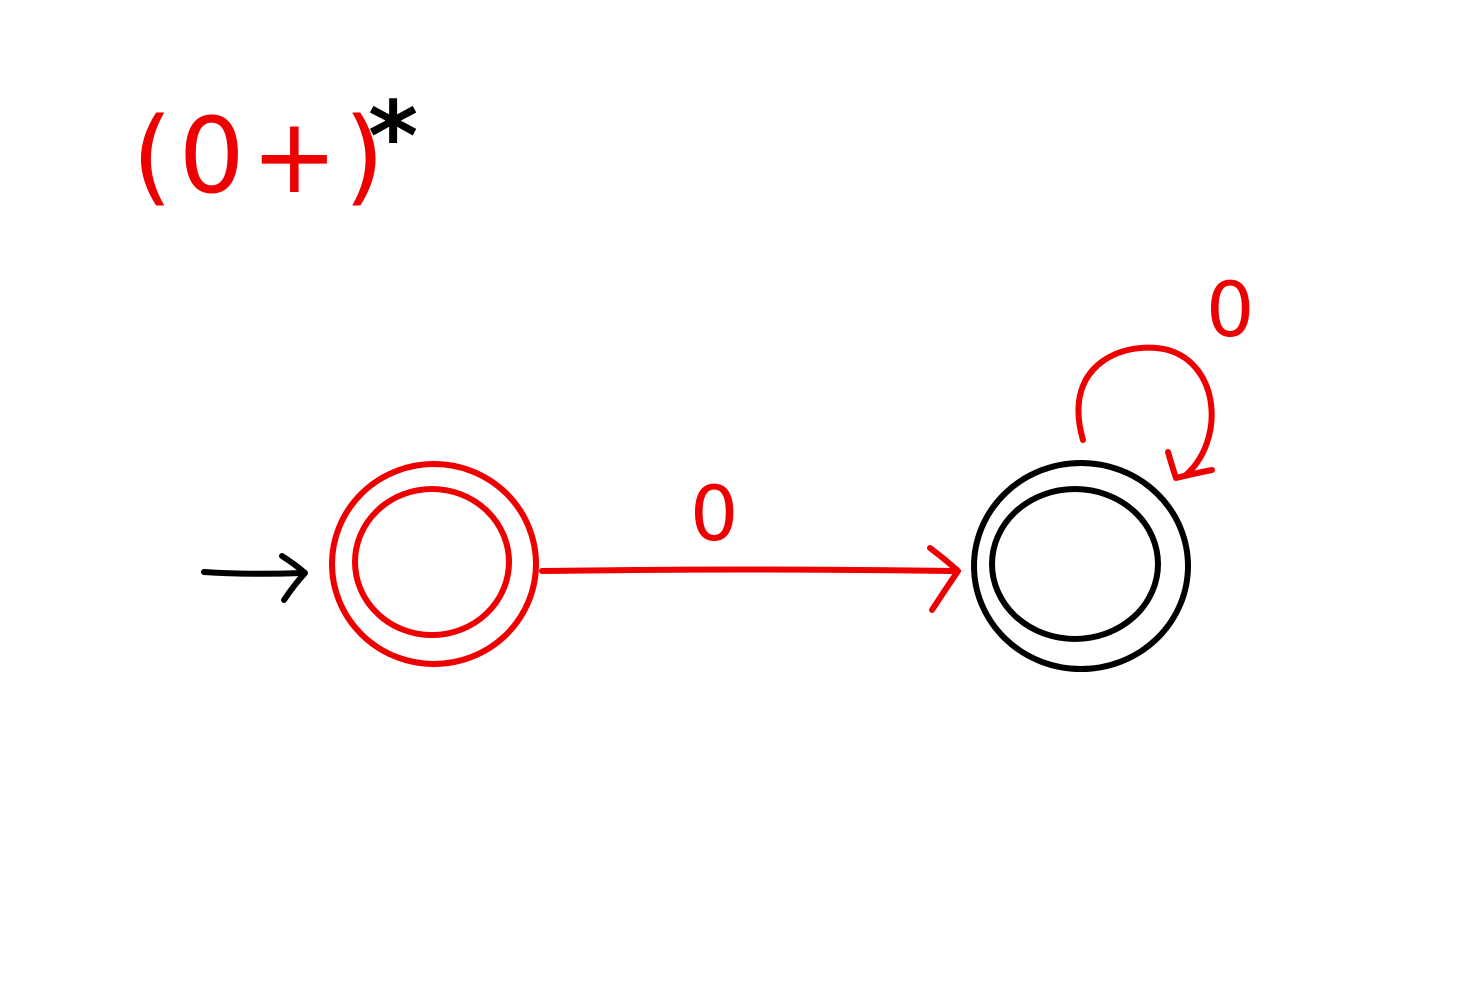  Describe the element at coordinates (748, 570) in the screenshot. I see `transition-q0-q1-line` at that location.